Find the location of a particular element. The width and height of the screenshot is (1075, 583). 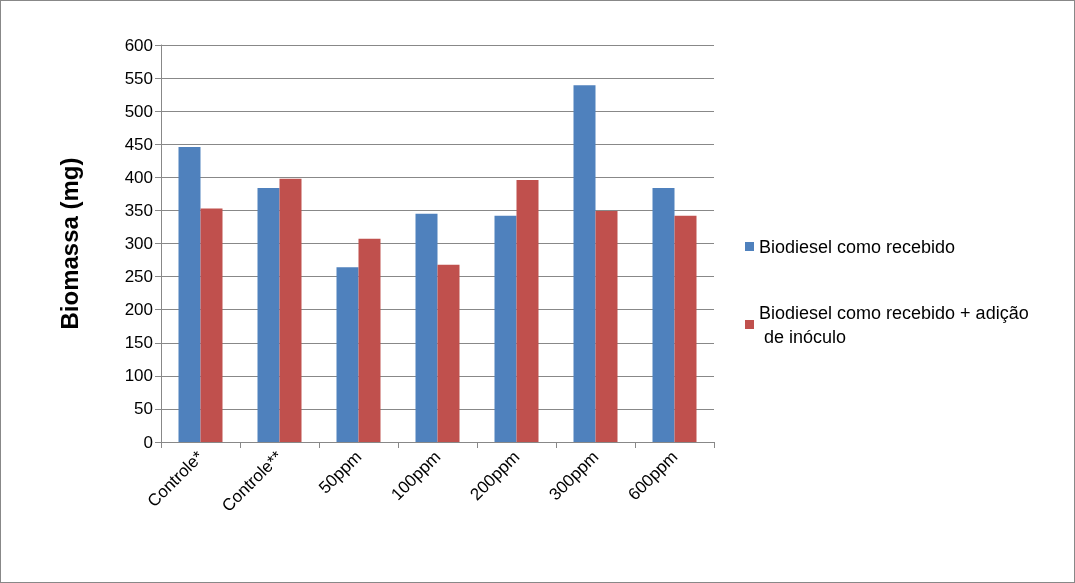

y-tick-label: 450 is located at coordinates (138, 144).